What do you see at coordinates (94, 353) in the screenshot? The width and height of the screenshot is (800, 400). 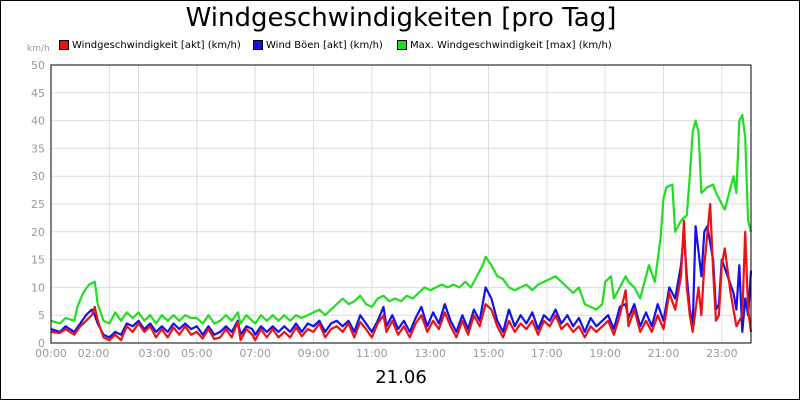 I see `x-tick-label: 02:00` at bounding box center [94, 353].